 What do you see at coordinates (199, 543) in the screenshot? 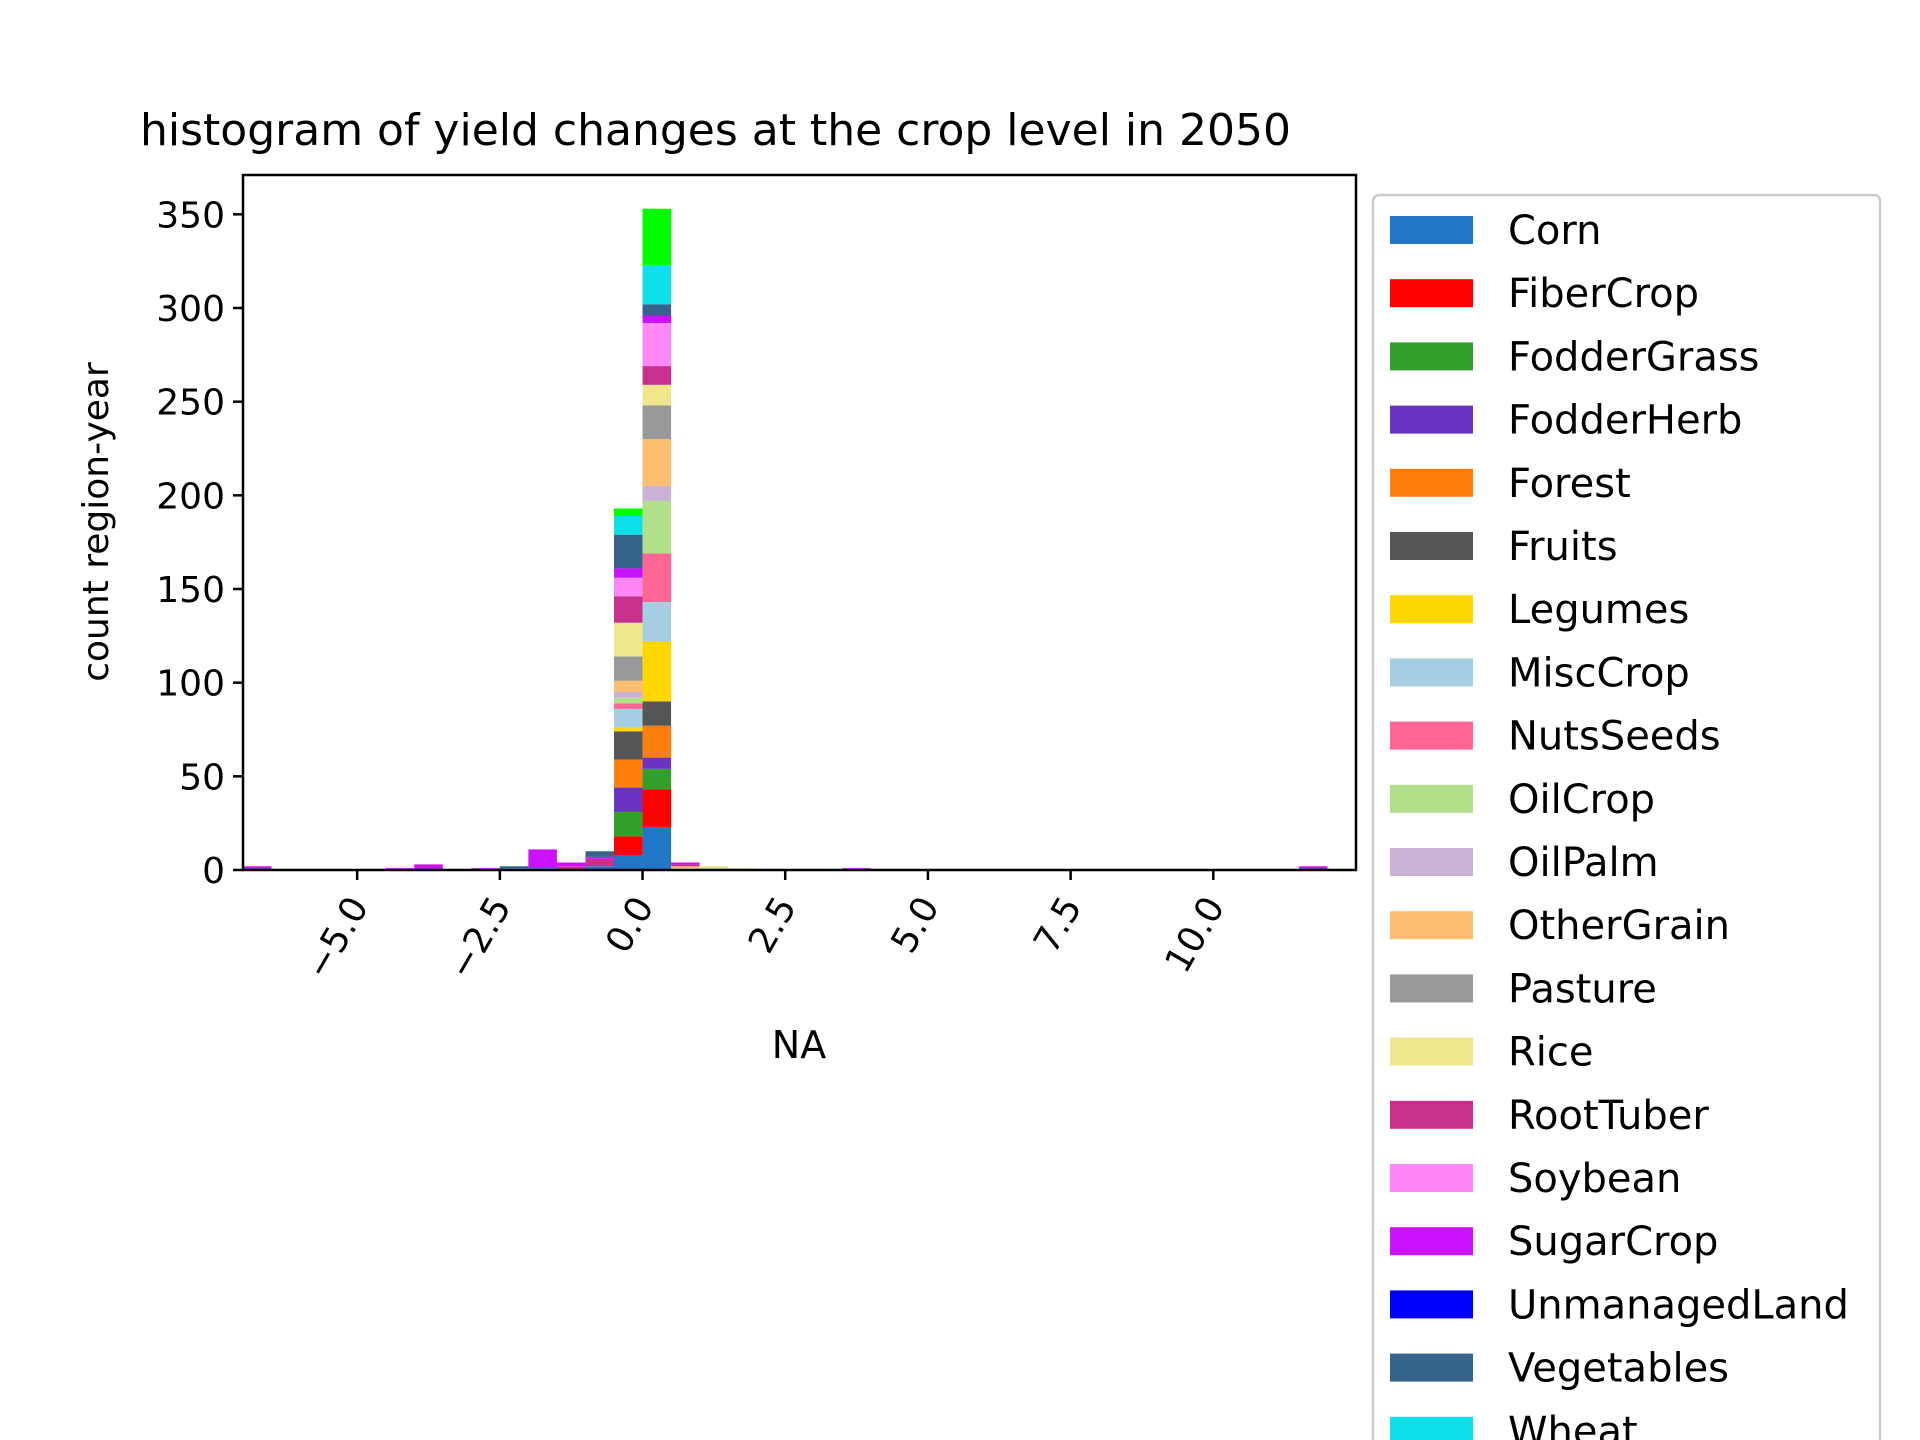
I see `y-axis: 0 50 100 150 200 250 300 350` at bounding box center [199, 543].